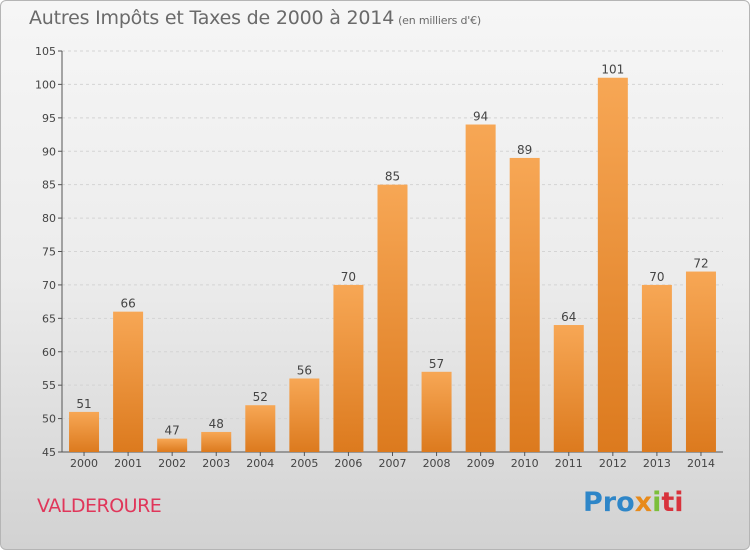 This screenshot has width=750, height=550. I want to click on bar-2001, so click(128, 381).